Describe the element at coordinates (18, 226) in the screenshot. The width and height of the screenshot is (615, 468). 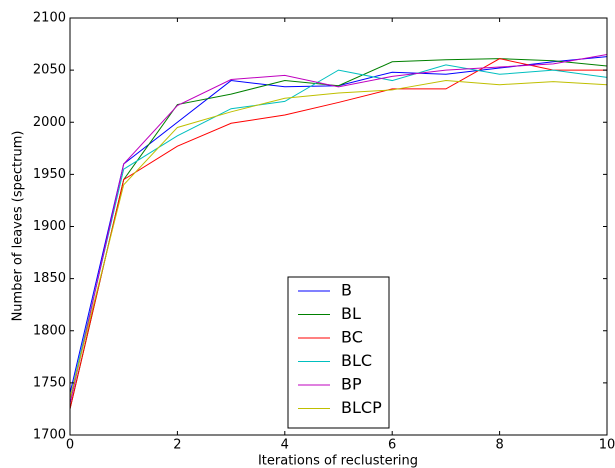
I see `y-axis-label: Number of leaves (spectrum)` at that location.